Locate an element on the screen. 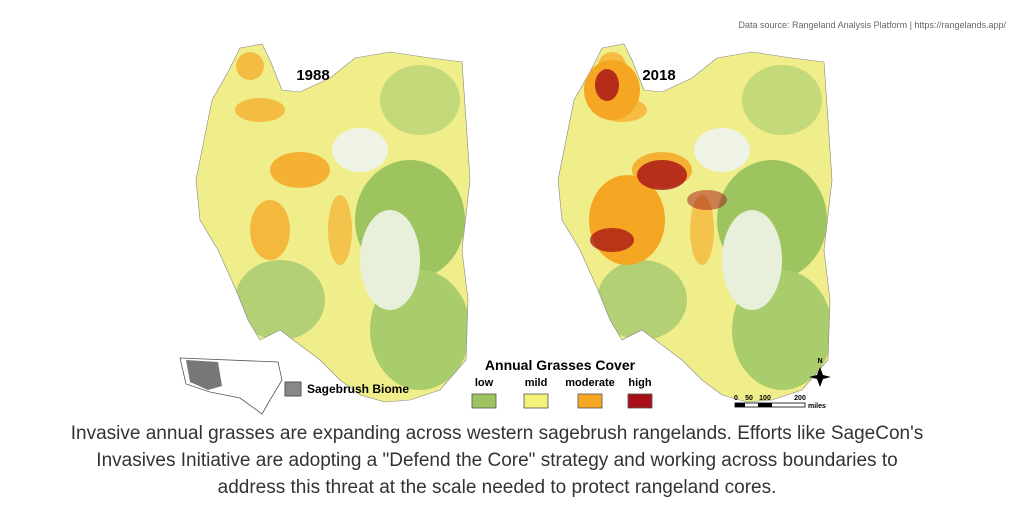 The width and height of the screenshot is (1024, 512). scale-unit: miles is located at coordinates (817, 406).